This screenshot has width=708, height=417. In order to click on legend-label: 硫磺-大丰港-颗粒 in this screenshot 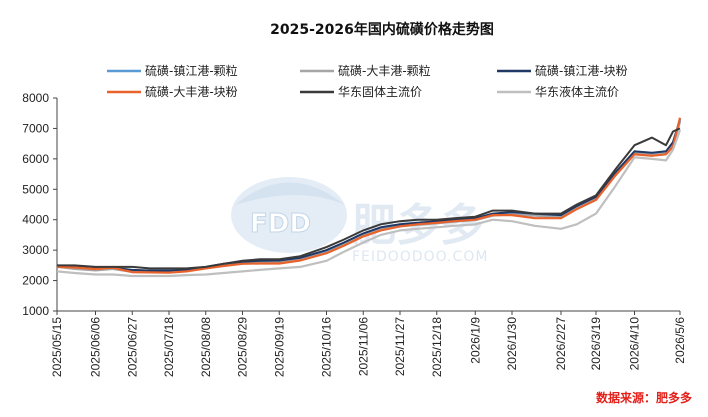, I will do `click(384, 70)`.